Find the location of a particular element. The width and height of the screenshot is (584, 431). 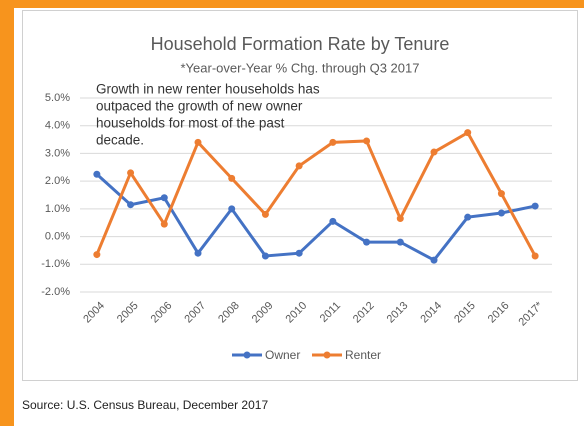

y-tick-label: -1.0% is located at coordinates (55, 264).